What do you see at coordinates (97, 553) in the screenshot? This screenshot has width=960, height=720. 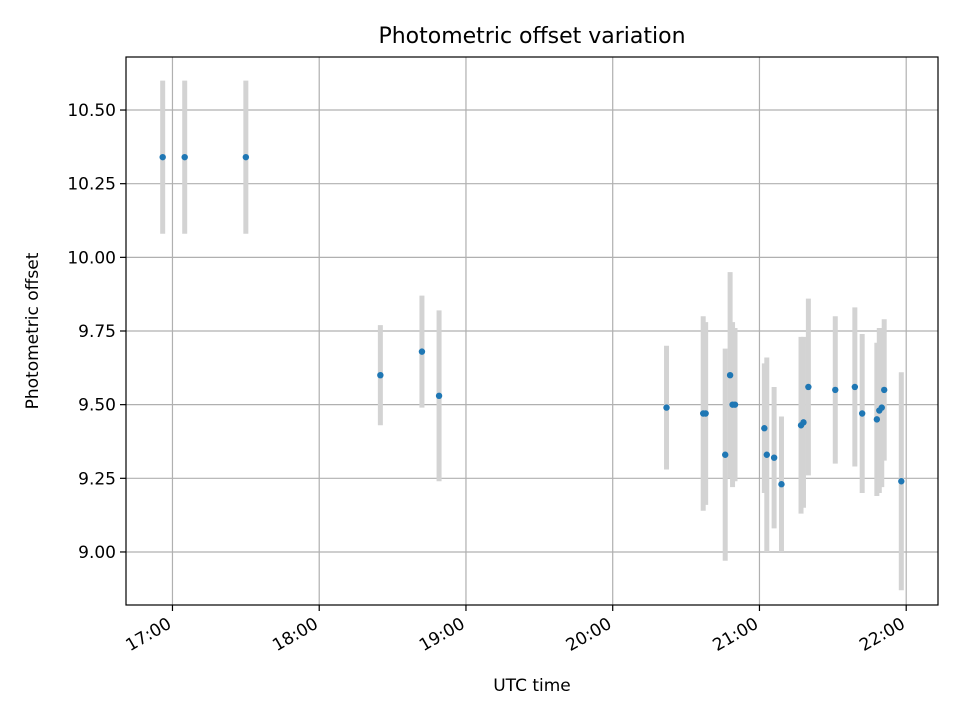 I see `y-tick-label: 9.00` at bounding box center [97, 553].